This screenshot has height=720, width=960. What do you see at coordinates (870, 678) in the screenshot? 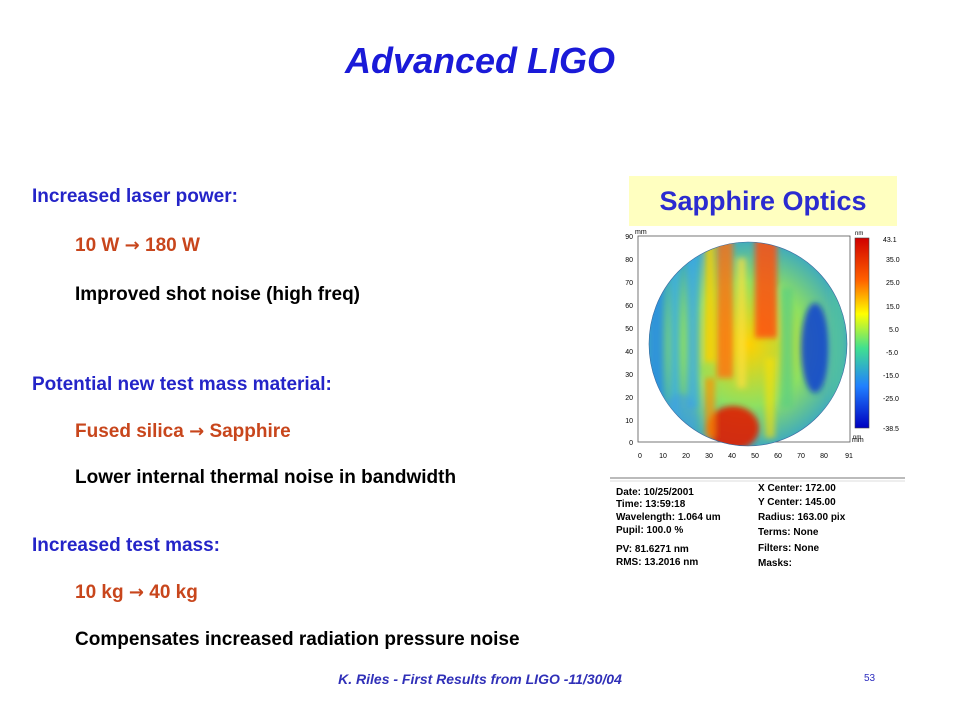
I see `page-number: 53` at bounding box center [870, 678].